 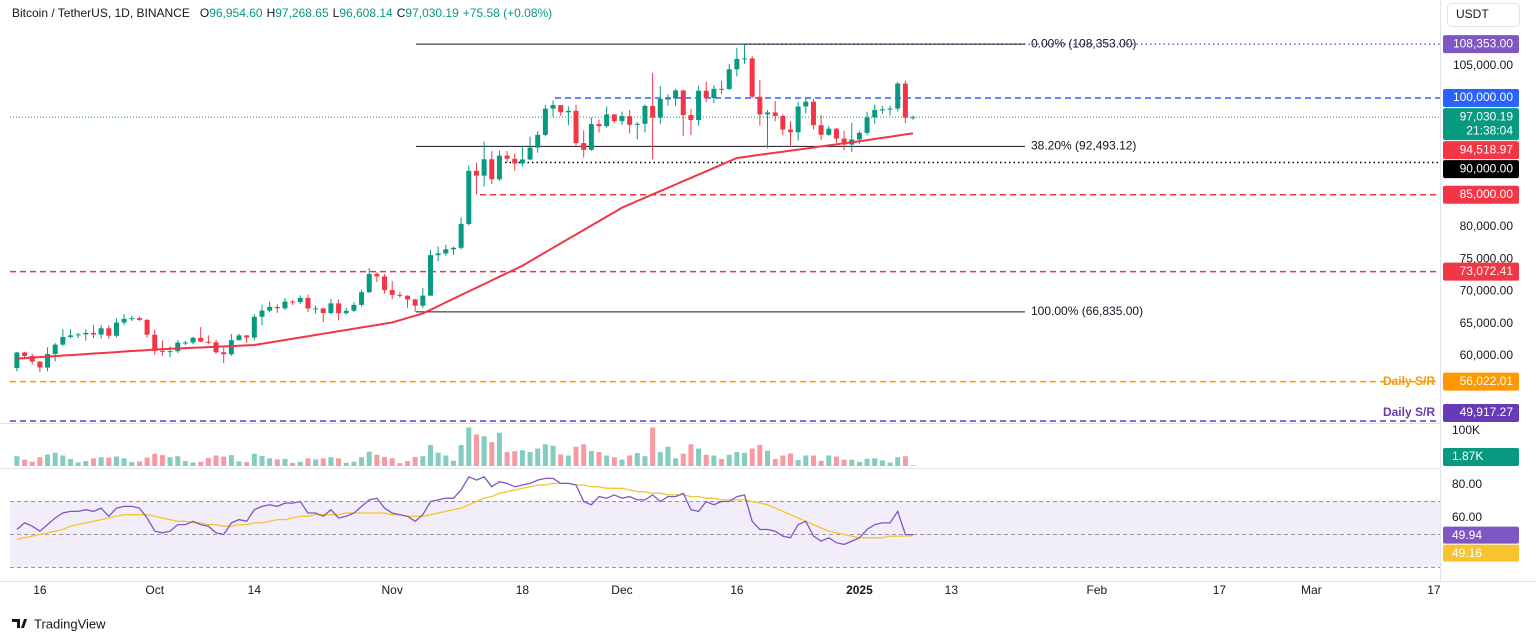 What do you see at coordinates (1483, 97) in the screenshot?
I see `level-tag-label: 100,000.00` at bounding box center [1483, 97].